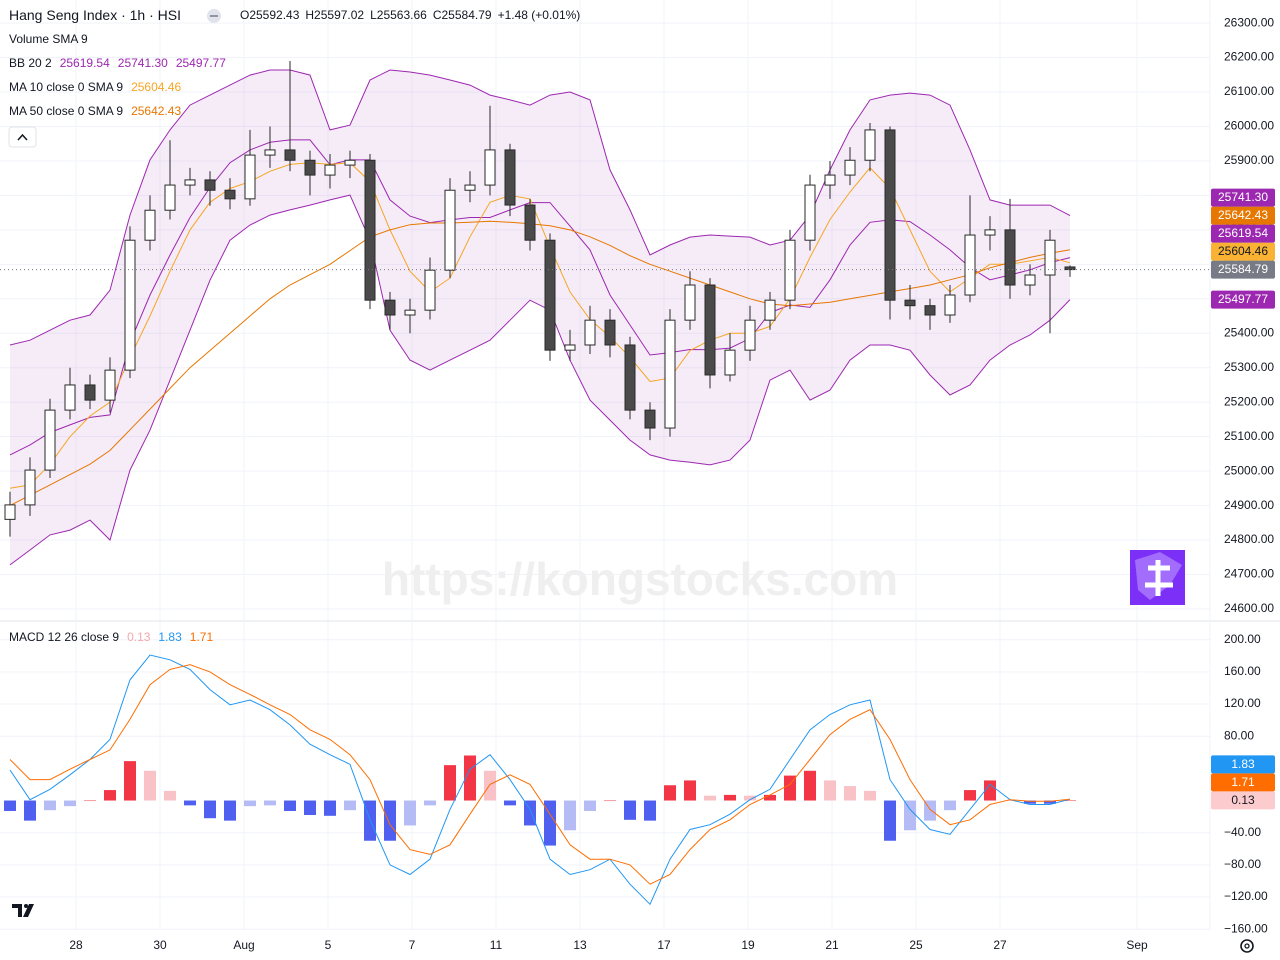  Describe the element at coordinates (1242, 671) in the screenshot. I see `y-tick-label: 160.00` at that location.